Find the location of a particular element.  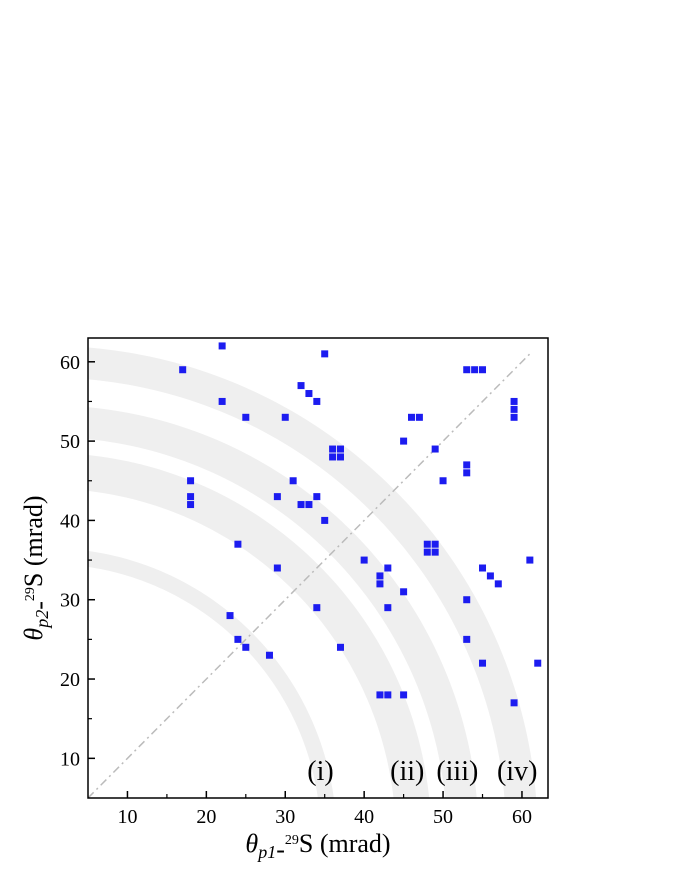

x-tick-label: 30 is located at coordinates (285, 817).